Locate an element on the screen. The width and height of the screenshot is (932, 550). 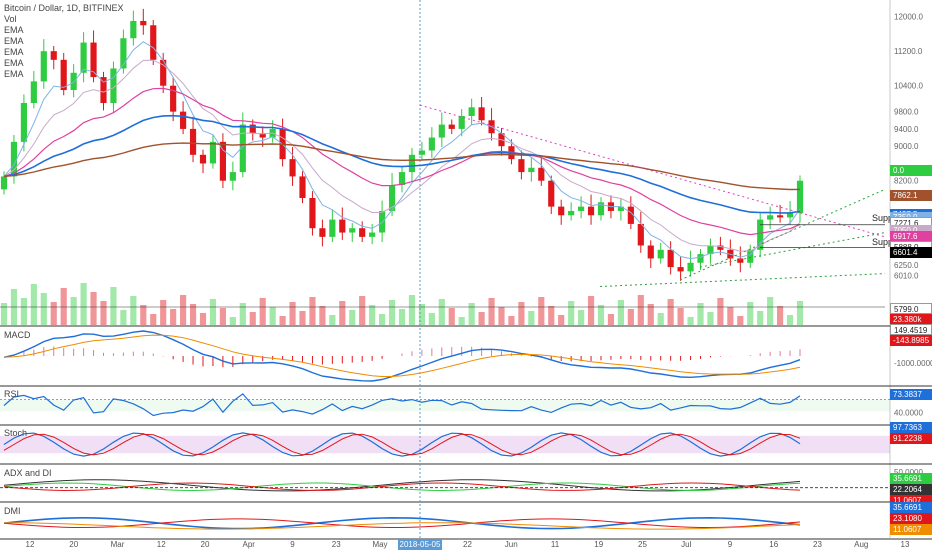
x-axis-label: Jun is located at coordinates (511, 544).